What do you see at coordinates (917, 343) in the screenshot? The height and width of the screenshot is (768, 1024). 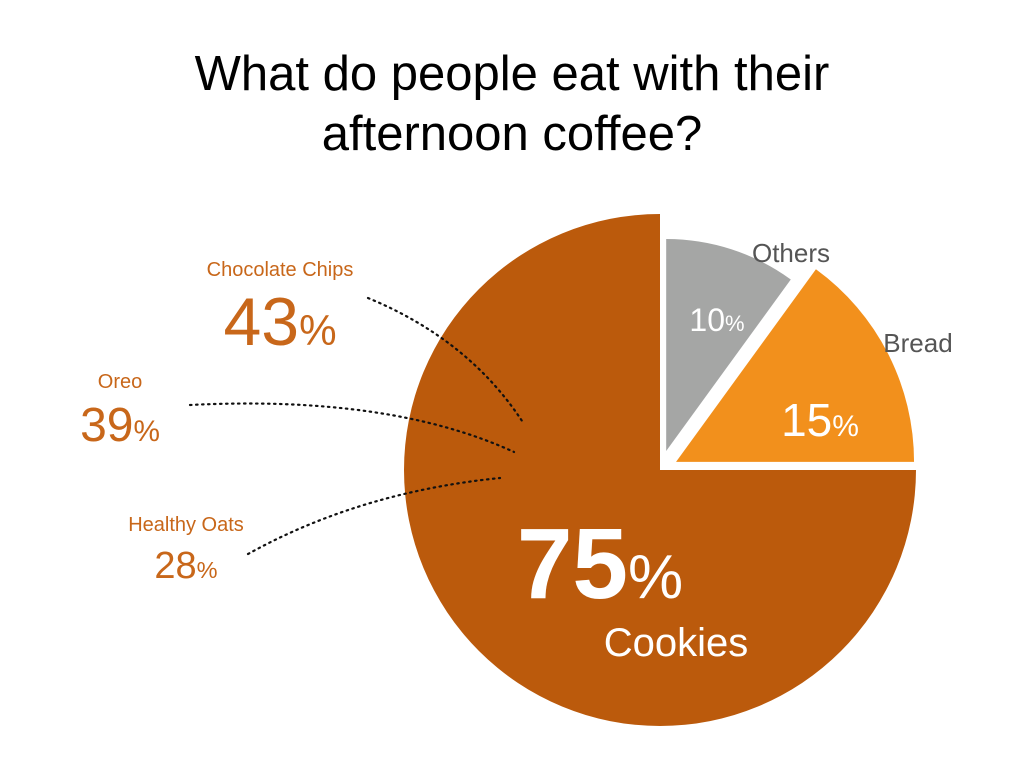 I see `slice-label-bread: Bread` at bounding box center [917, 343].